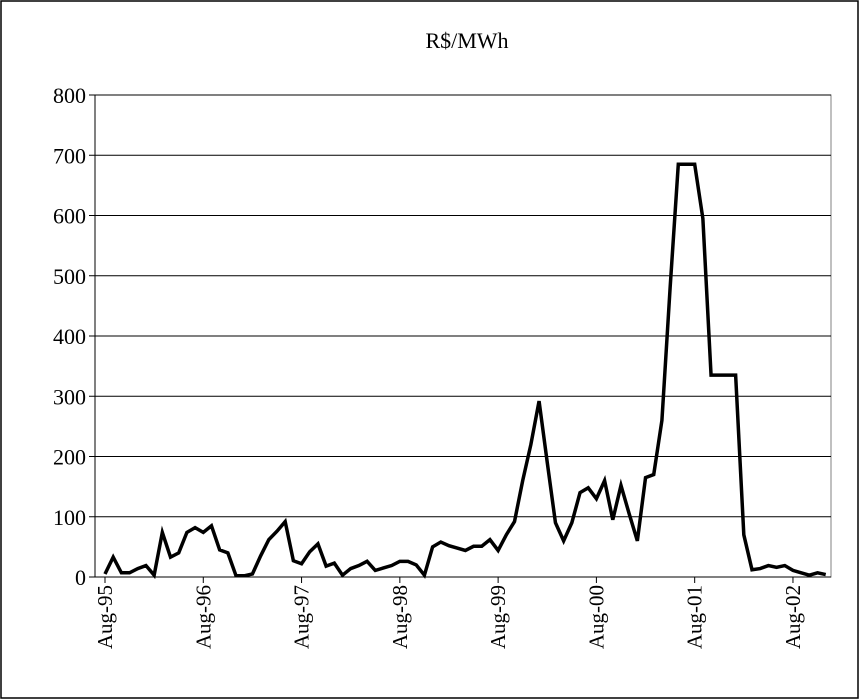 The image size is (860, 700). I want to click on x-tick-label: Aug-98, so click(400, 617).